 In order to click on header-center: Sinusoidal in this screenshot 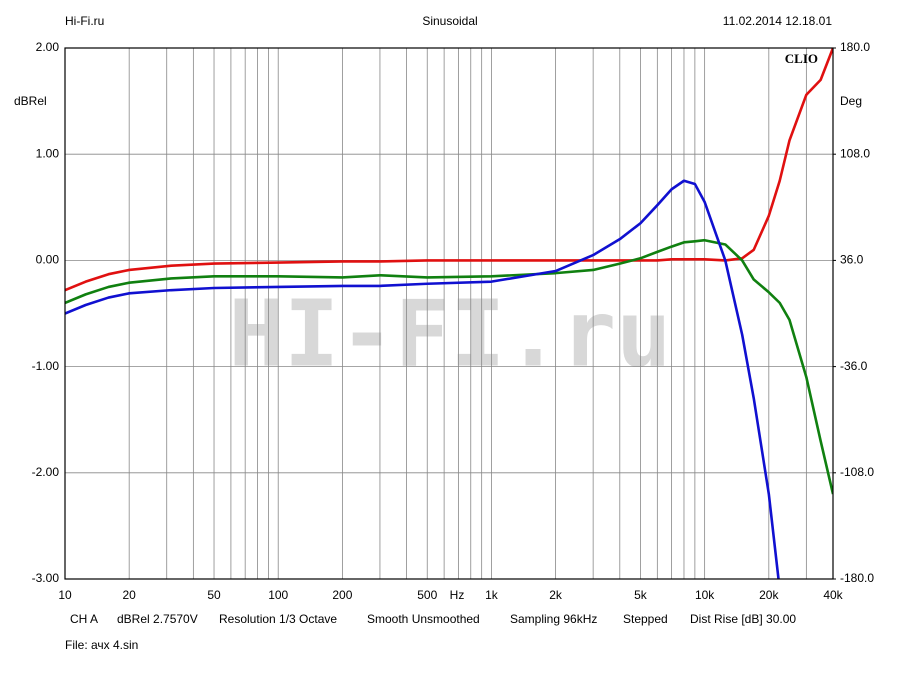, I will do `click(449, 21)`.